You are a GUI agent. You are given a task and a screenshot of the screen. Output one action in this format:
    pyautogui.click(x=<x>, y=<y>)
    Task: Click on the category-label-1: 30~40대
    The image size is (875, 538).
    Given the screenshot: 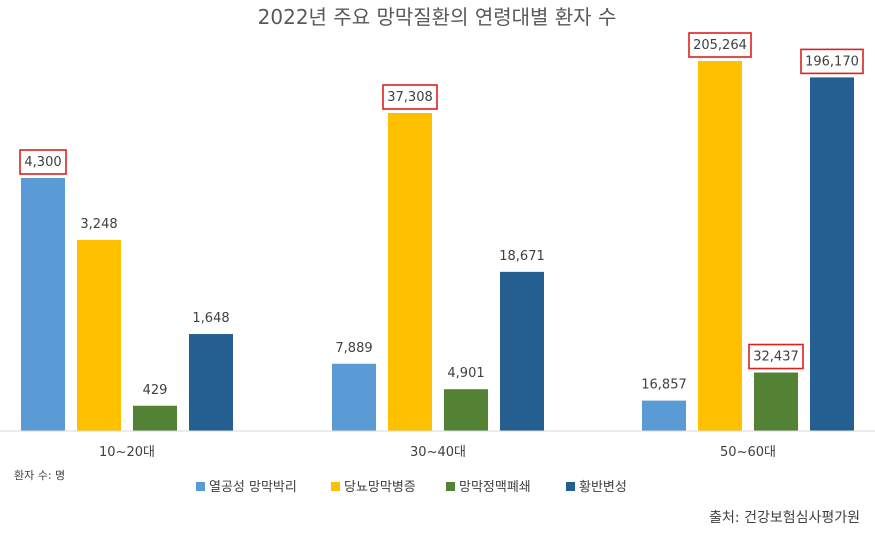 What is the action you would take?
    pyautogui.click(x=438, y=452)
    